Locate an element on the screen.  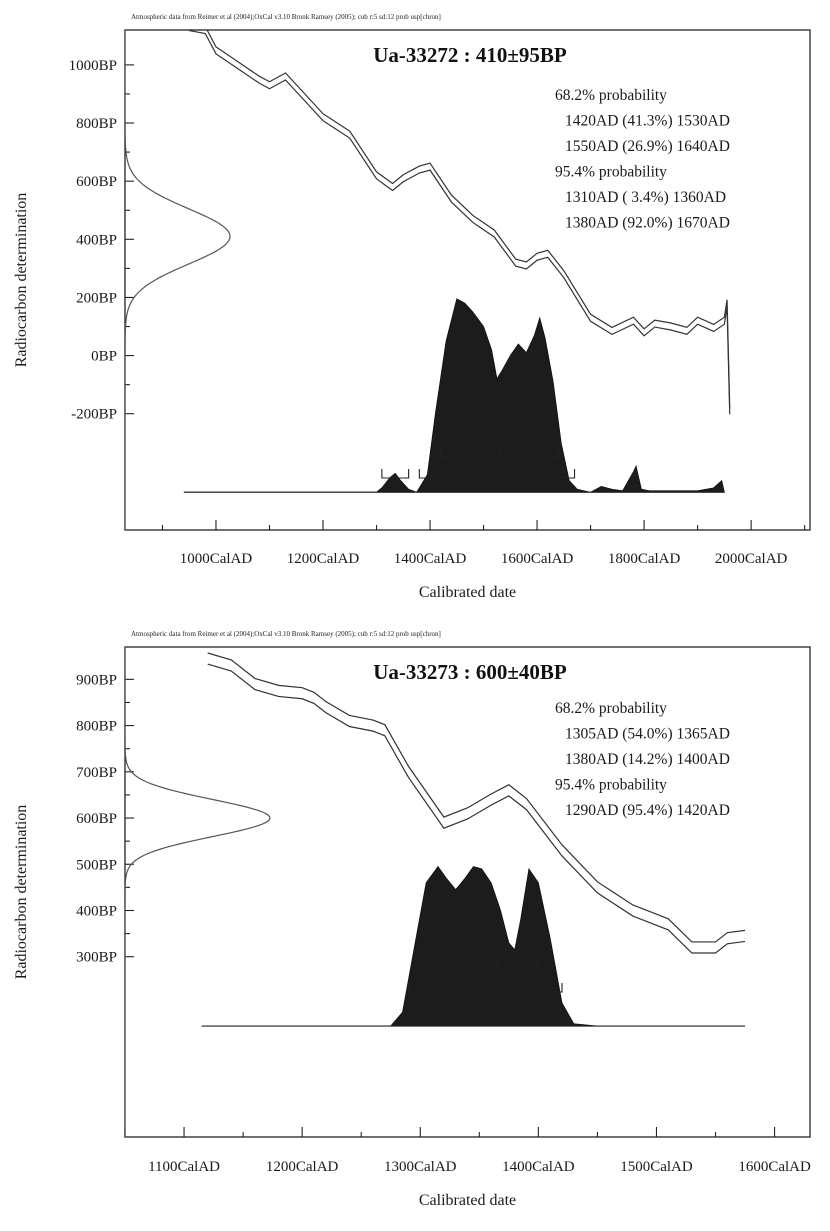
chart-title: Ua-33272 : 410±95BP is located at coordinates (470, 55).